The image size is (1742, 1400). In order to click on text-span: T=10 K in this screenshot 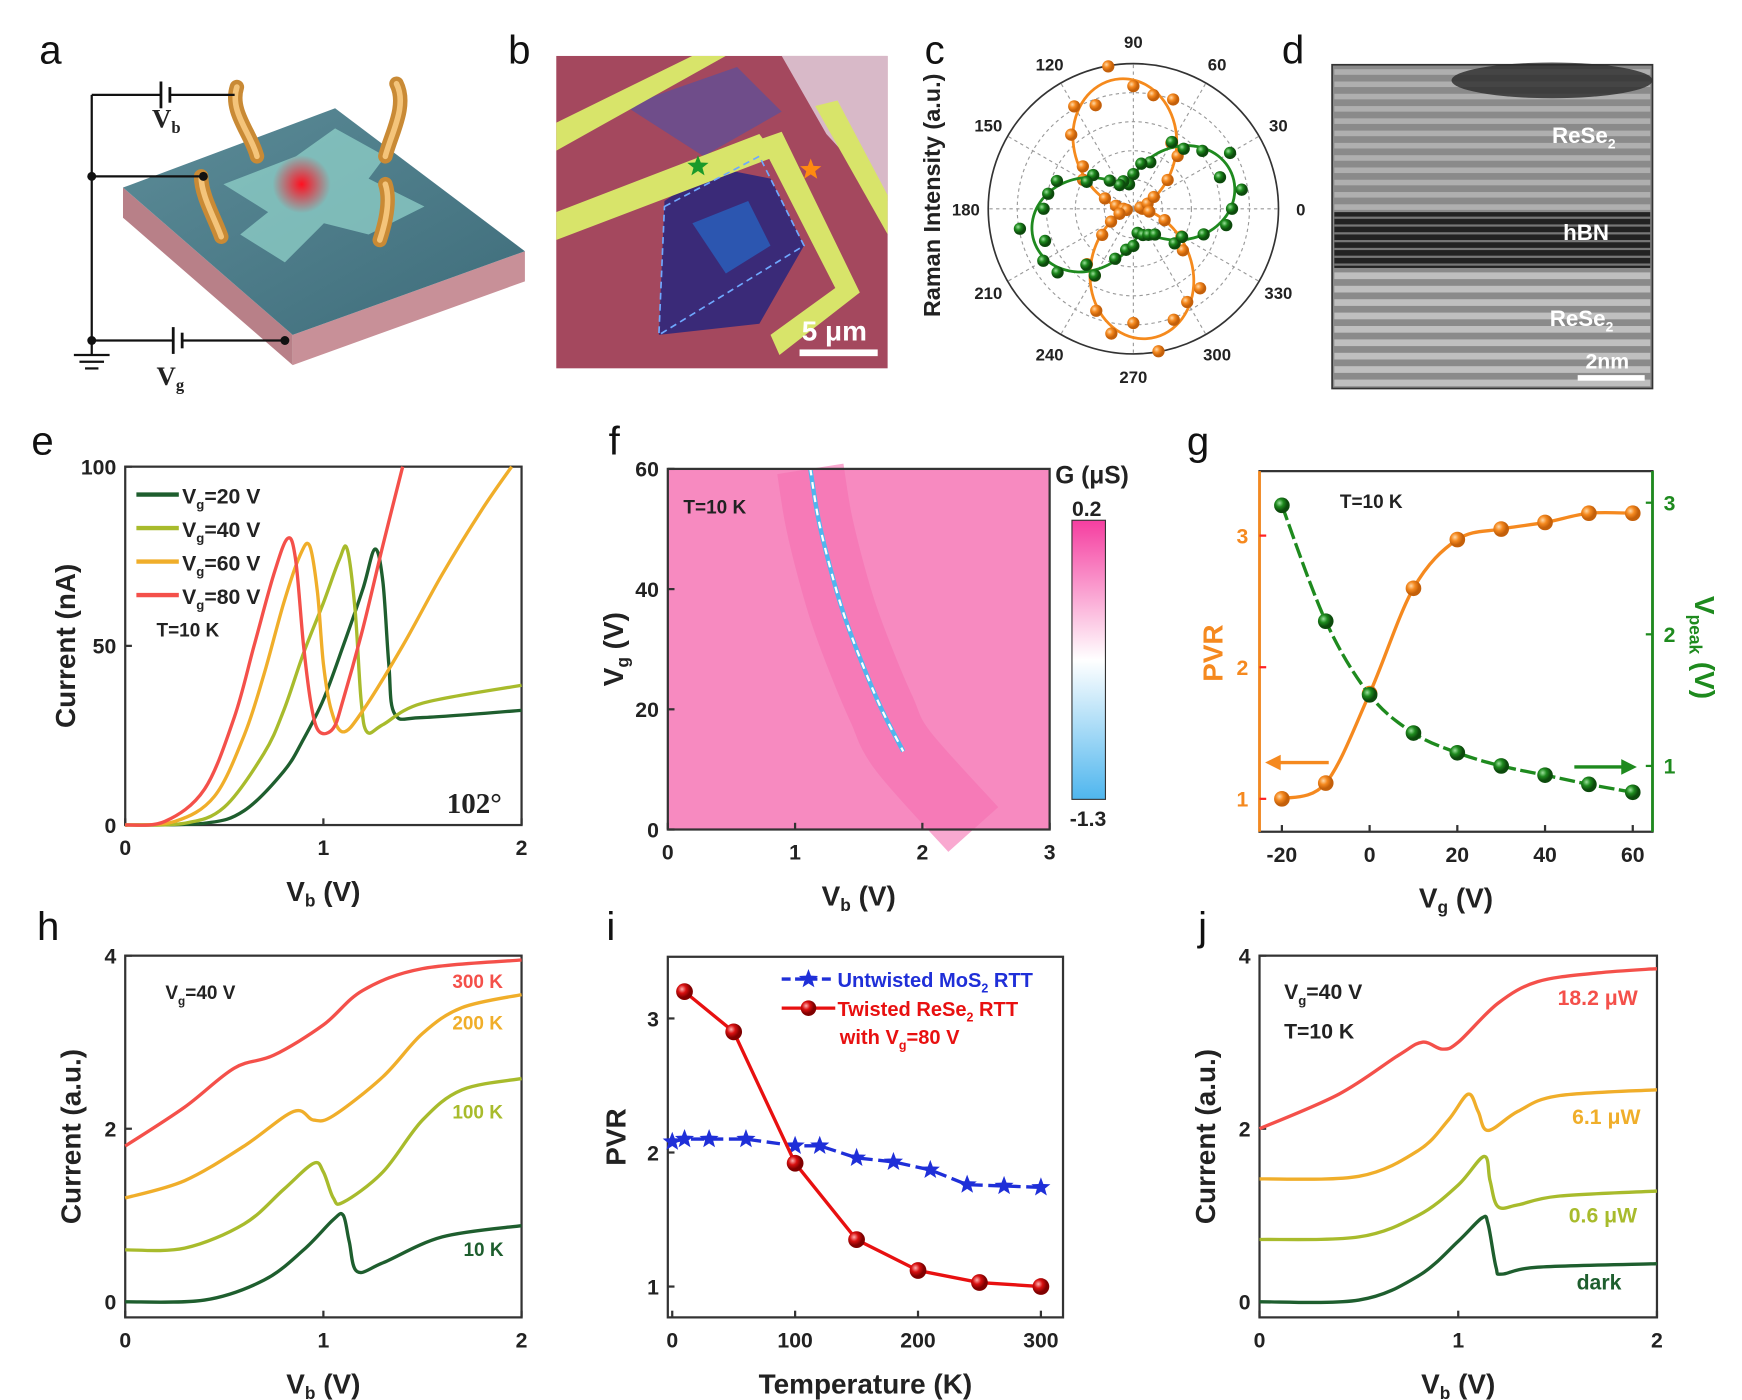, I will do `click(187, 630)`.